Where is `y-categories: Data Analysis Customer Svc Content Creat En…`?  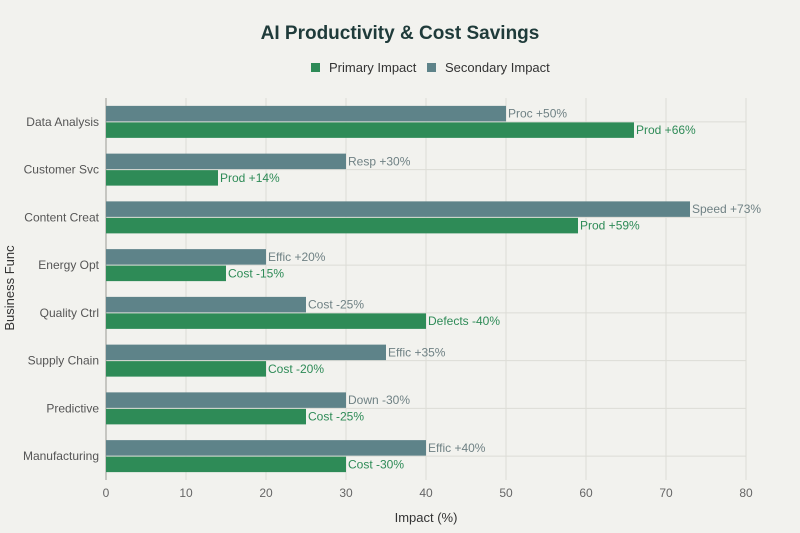
y-categories: Data Analysis Customer Svc Content Creat En… is located at coordinates (61, 289).